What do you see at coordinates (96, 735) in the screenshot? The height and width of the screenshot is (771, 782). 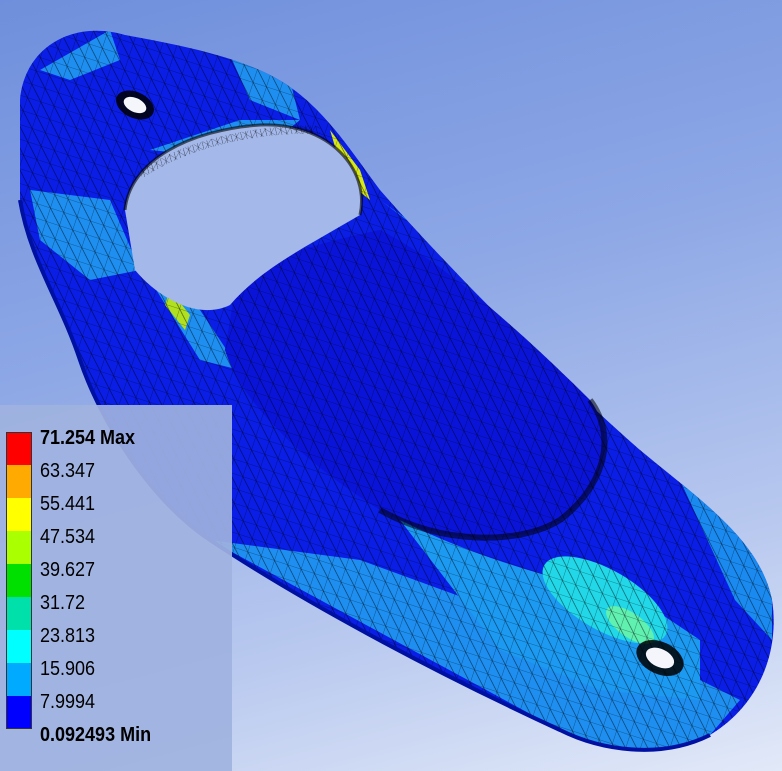 I see `legend-min-label: 0.092493 Min` at bounding box center [96, 735].